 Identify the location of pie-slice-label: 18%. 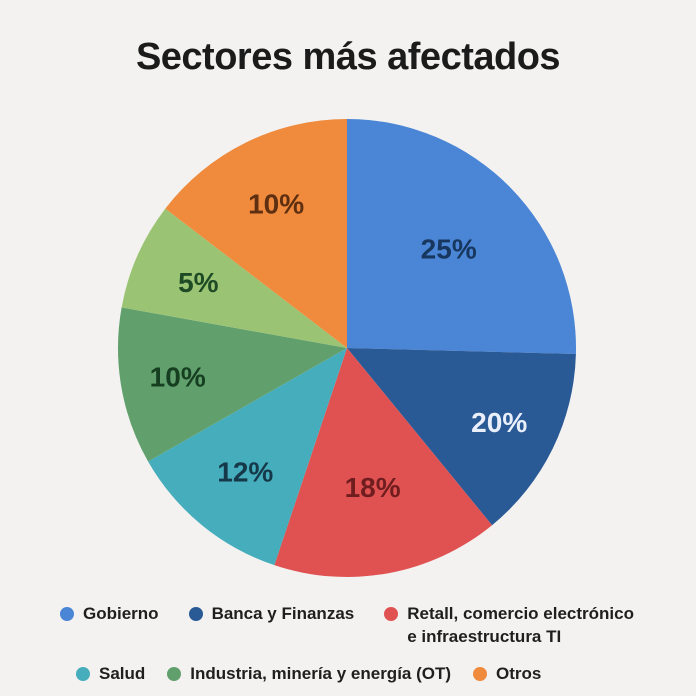
(373, 487).